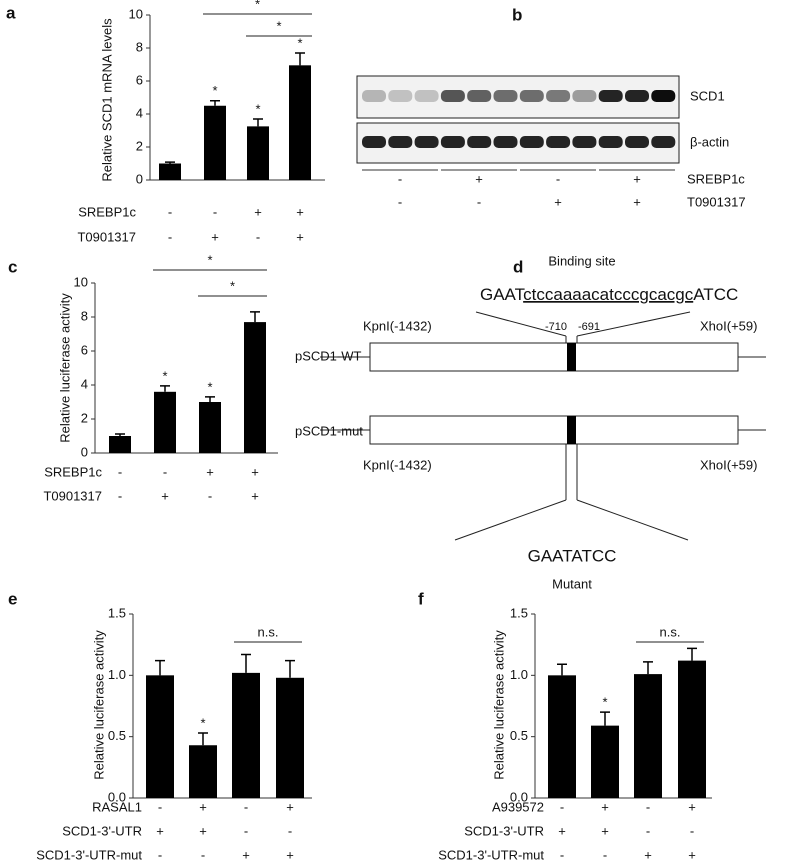 This screenshot has height=866, width=797. I want to click on bracket-label: *, so click(257, 5).